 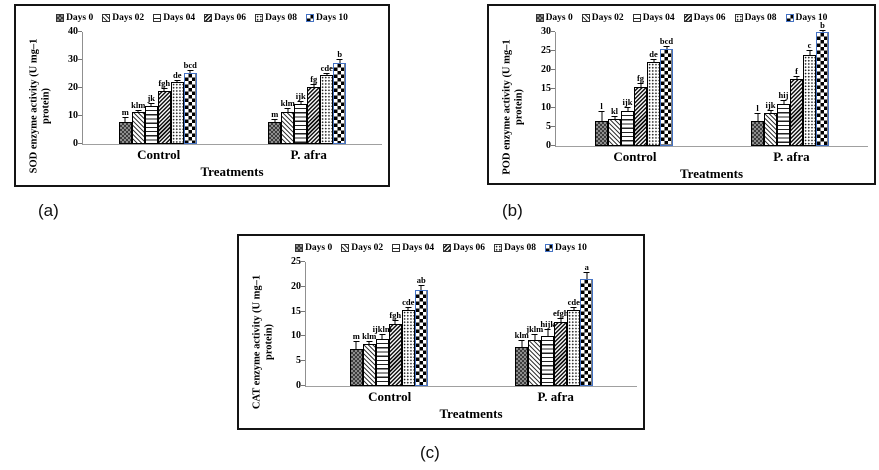 I want to click on significance-letter: fg, so click(x=314, y=78).